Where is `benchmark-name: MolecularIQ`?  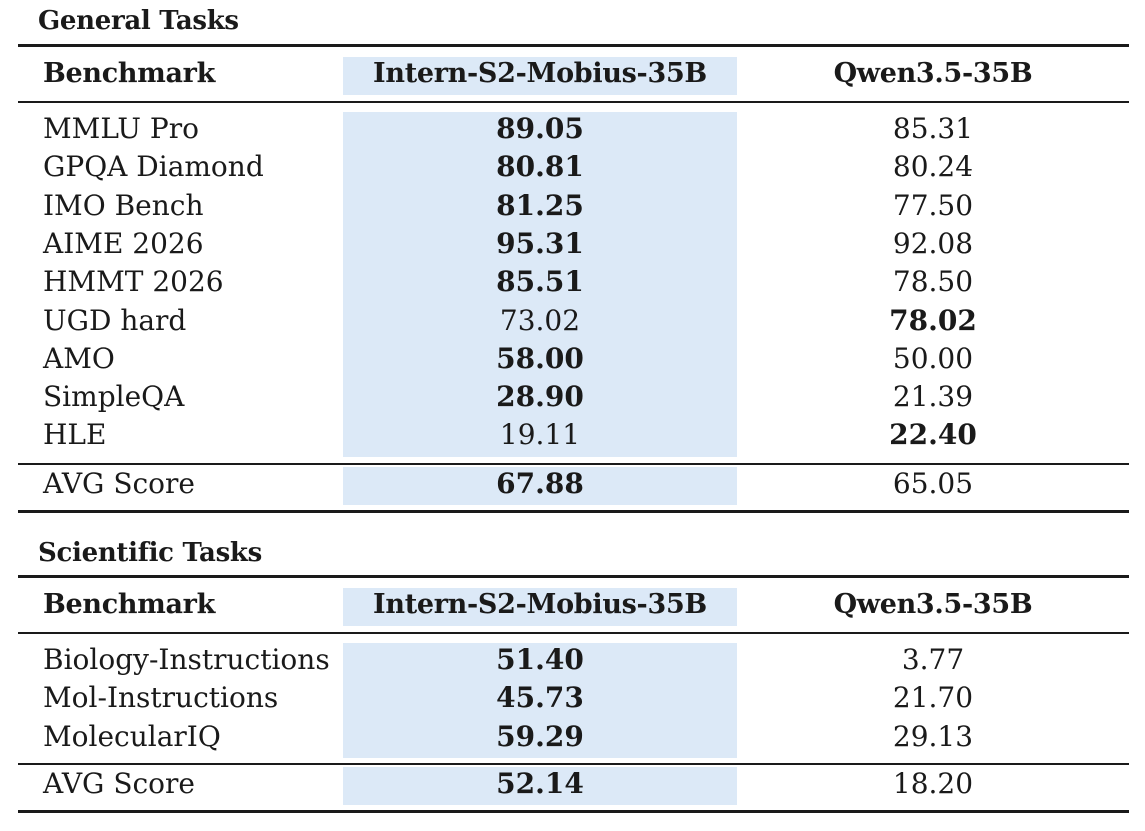 benchmark-name: MolecularIQ is located at coordinates (132, 736).